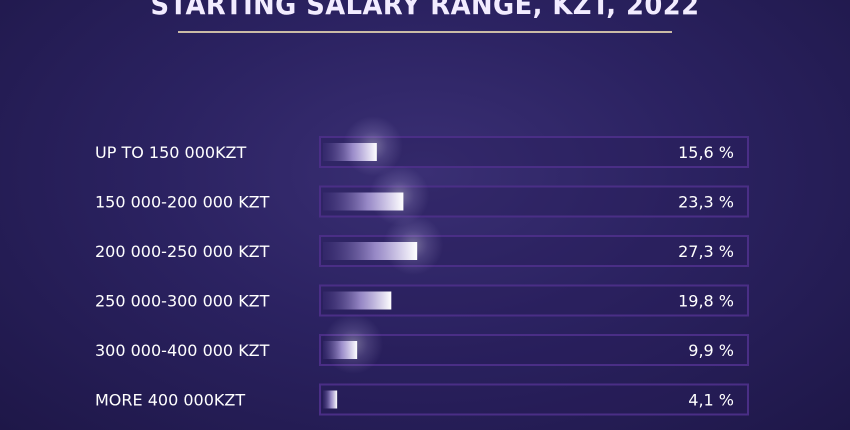 The height and width of the screenshot is (430, 850). I want to click on category-label: 150 000-200 000 KZT, so click(182, 202).